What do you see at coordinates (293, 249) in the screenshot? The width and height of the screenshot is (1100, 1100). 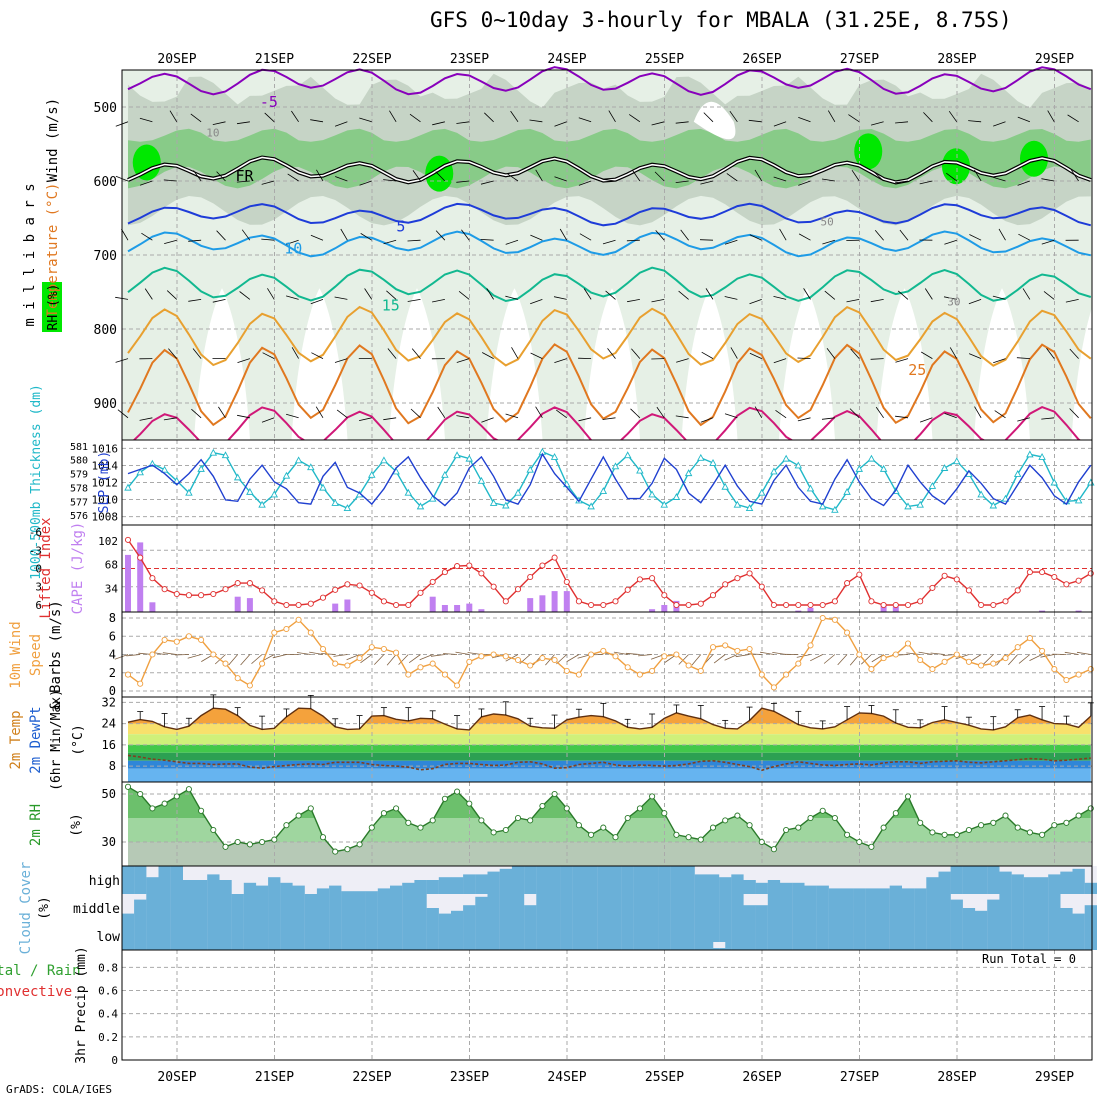 I see `isotherm-label: 10` at bounding box center [293, 249].